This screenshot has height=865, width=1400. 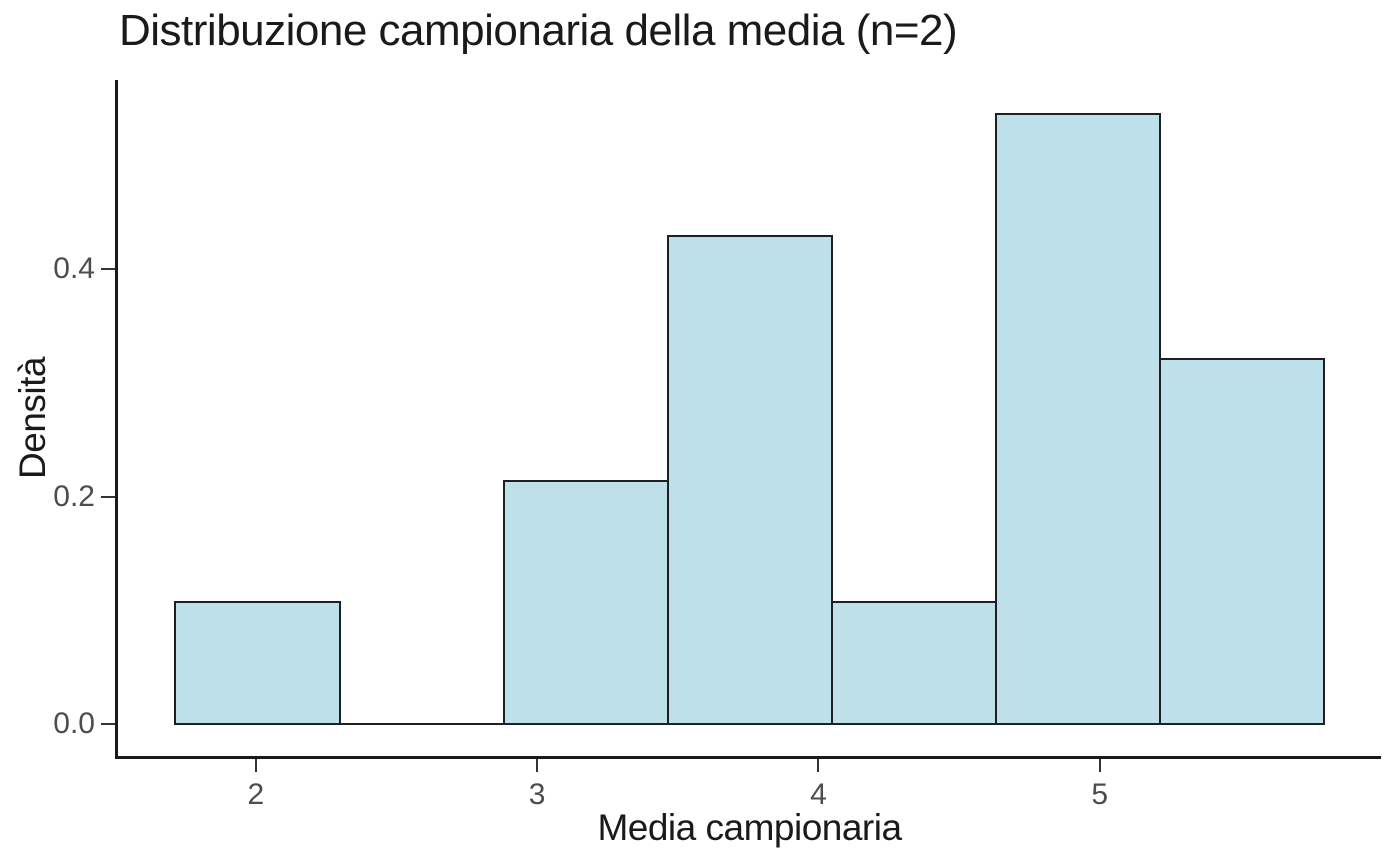 What do you see at coordinates (256, 794) in the screenshot?
I see `x-tick-label: 2` at bounding box center [256, 794].